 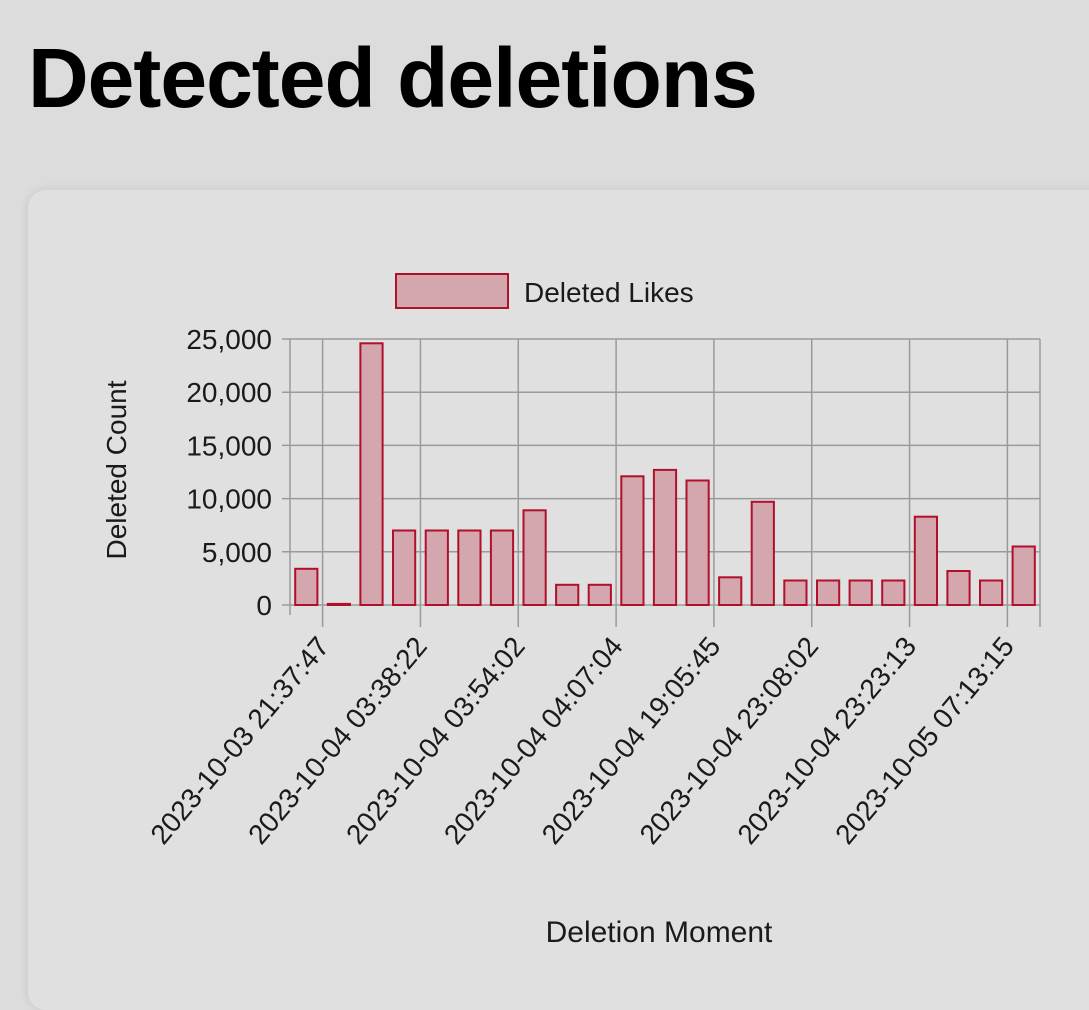 What do you see at coordinates (435, 740) in the screenshot?
I see `x-tick-label: 2023-10-04 03:54:02` at bounding box center [435, 740].